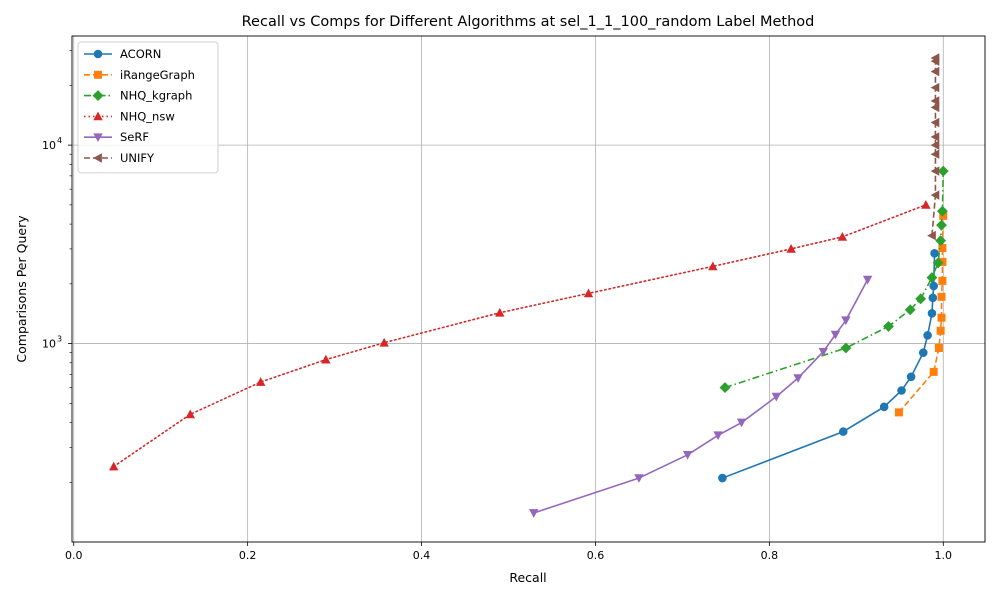 The image size is (1000, 600). Describe the element at coordinates (21, 289) in the screenshot. I see `y-axis-label: Comparisons Per Query` at that location.